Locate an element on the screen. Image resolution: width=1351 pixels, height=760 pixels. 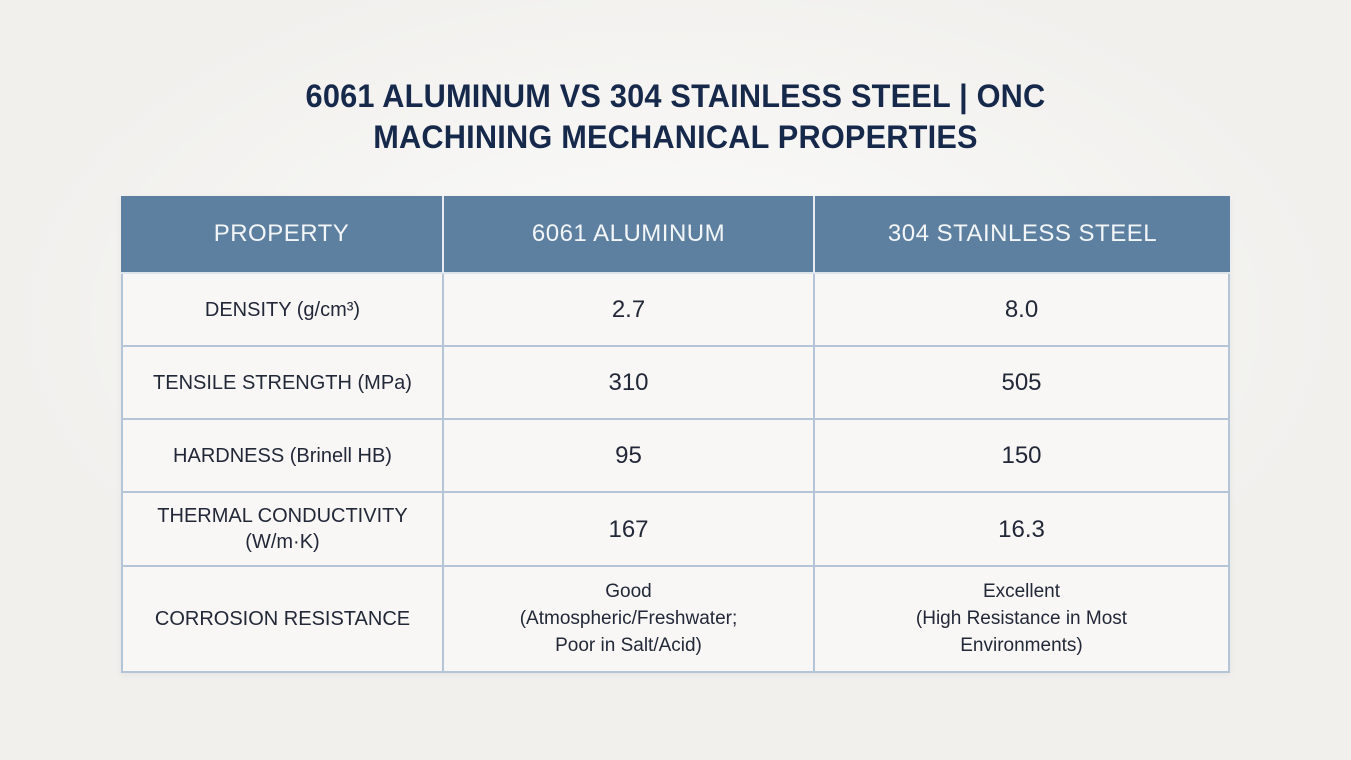
steel-value-cell: 16.3 is located at coordinates (1022, 530).